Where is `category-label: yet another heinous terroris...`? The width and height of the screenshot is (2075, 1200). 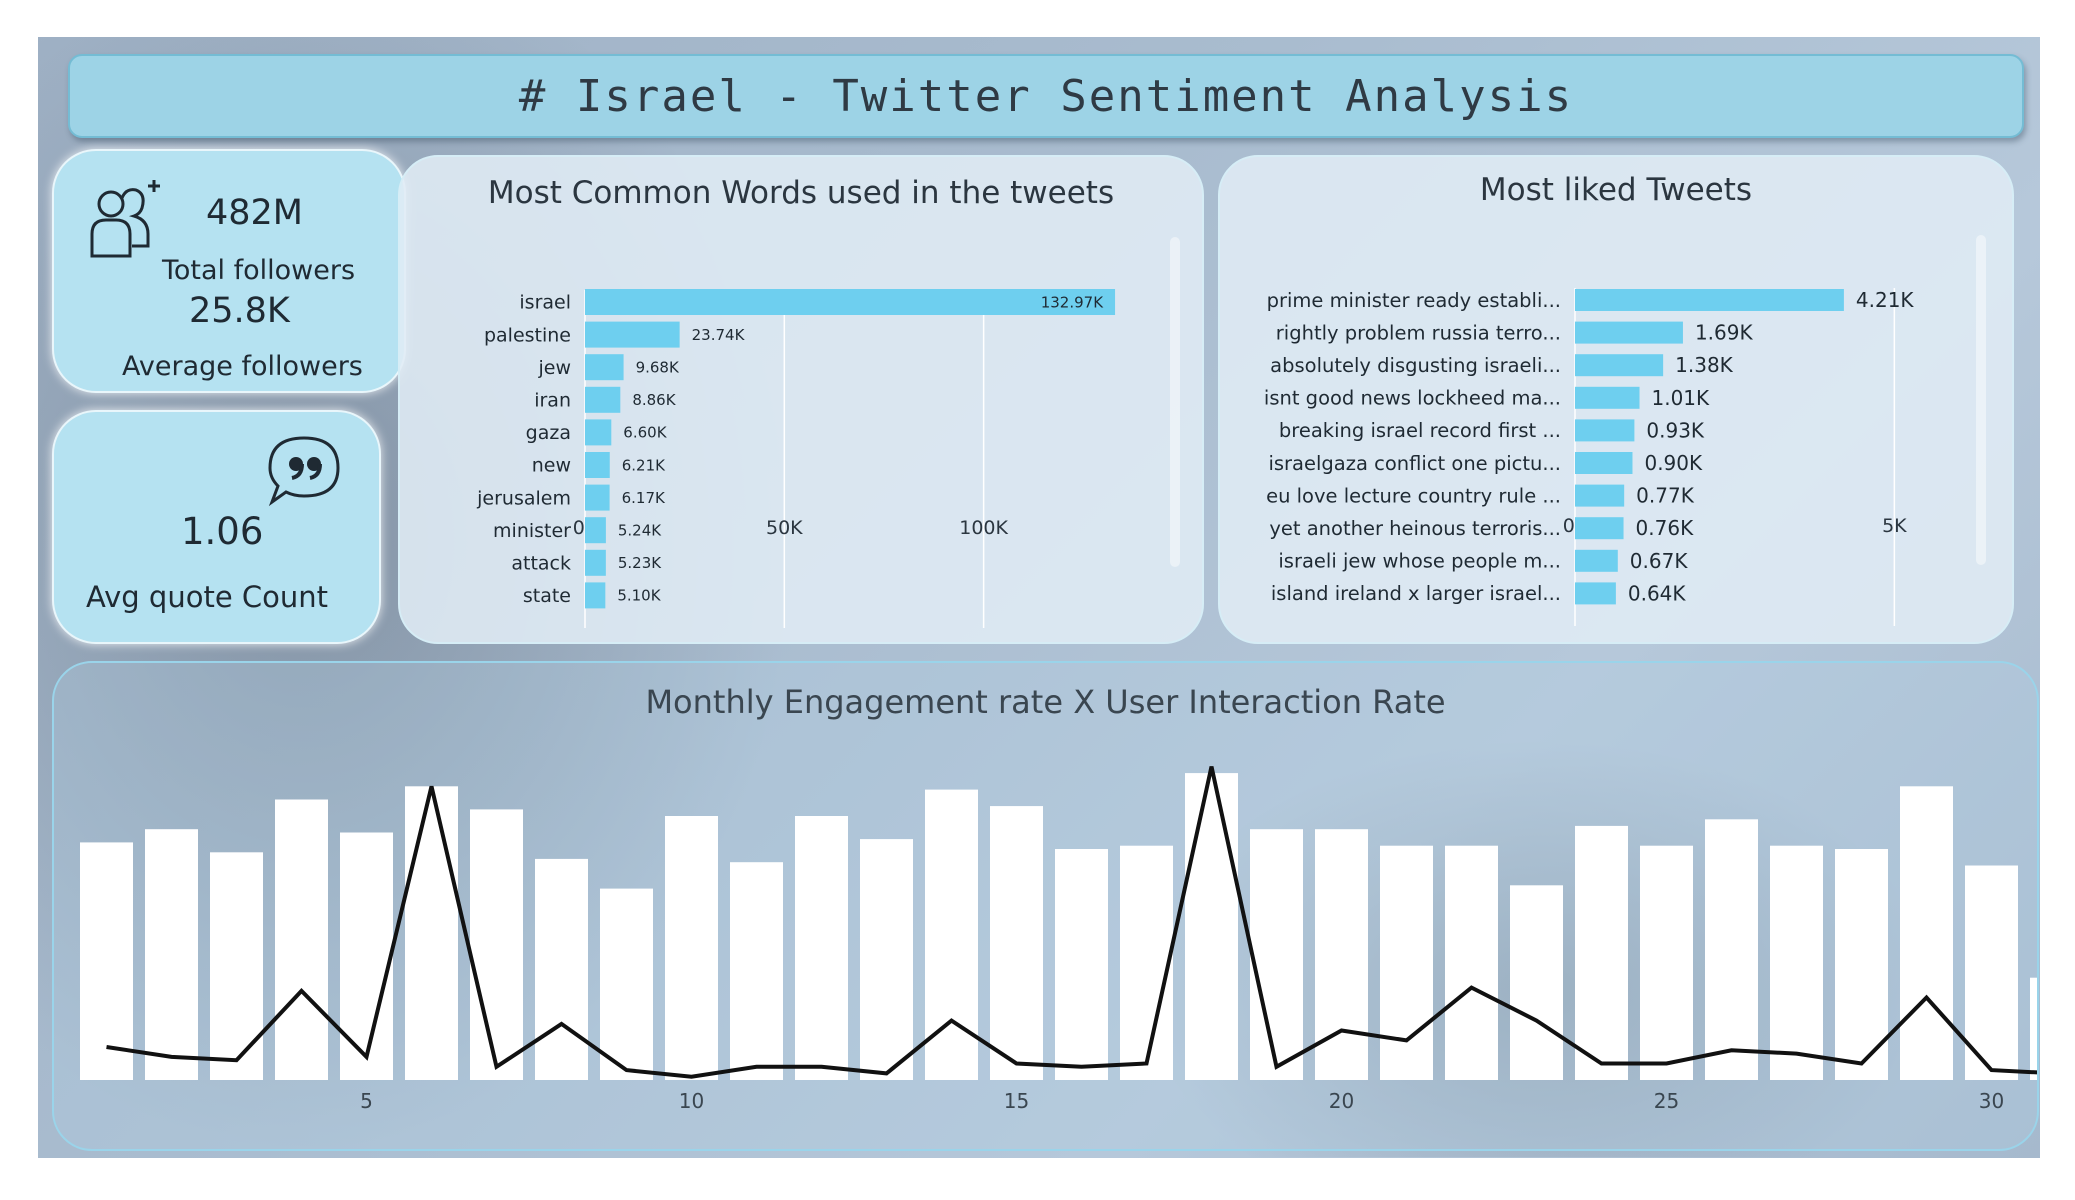
category-label: yet another heinous terroris... is located at coordinates (1415, 528).